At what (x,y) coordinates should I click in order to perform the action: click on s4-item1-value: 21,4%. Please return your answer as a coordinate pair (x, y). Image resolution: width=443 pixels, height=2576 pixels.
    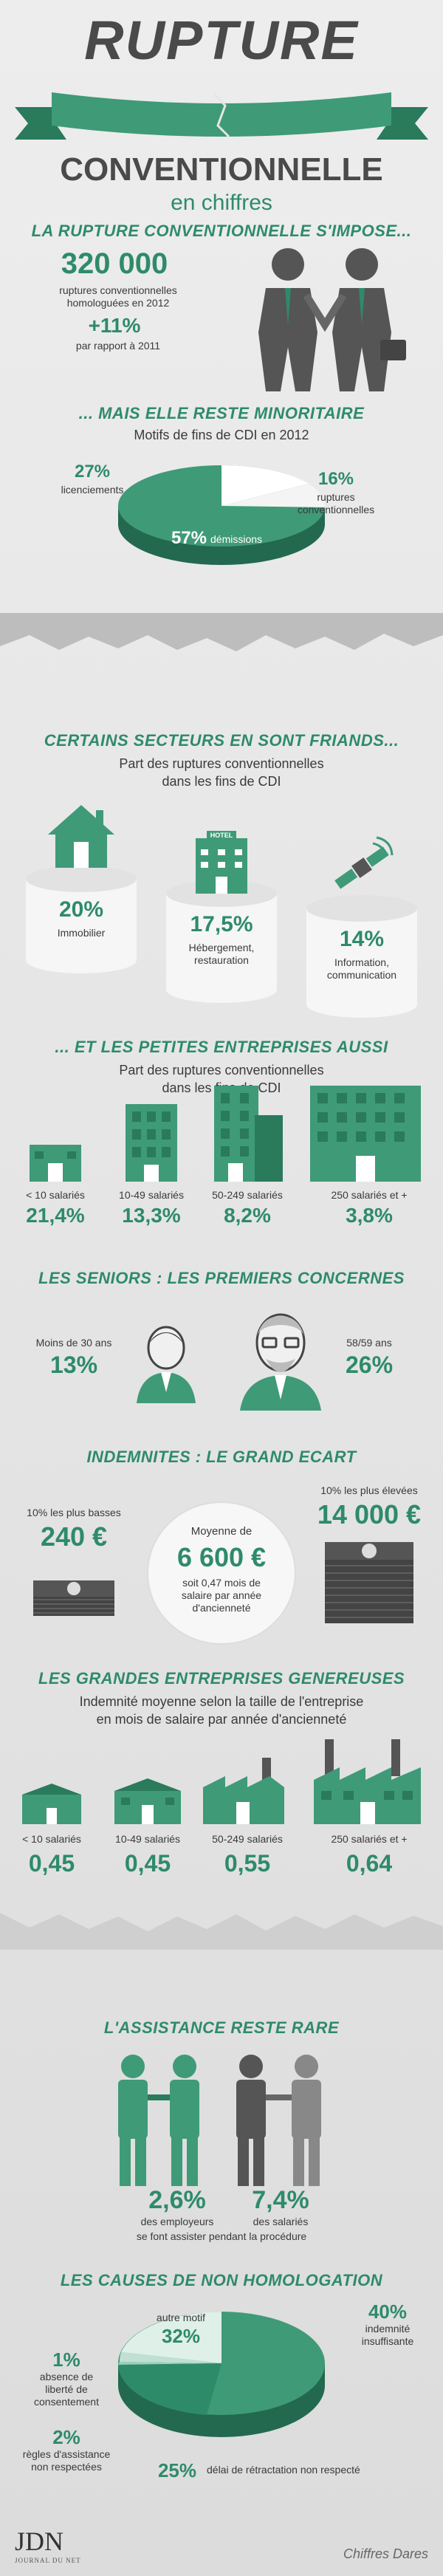
    Looking at the image, I should click on (55, 1215).